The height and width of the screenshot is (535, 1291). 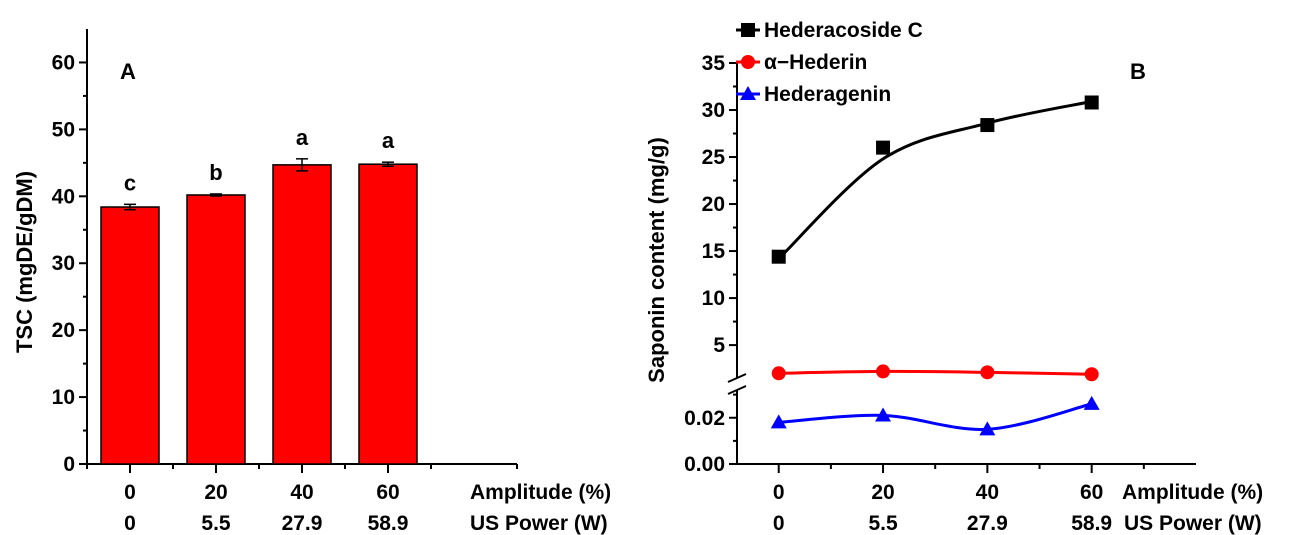 What do you see at coordinates (987, 523) in the screenshot?
I see `panel-b-x-power-tick-label: 27.9` at bounding box center [987, 523].